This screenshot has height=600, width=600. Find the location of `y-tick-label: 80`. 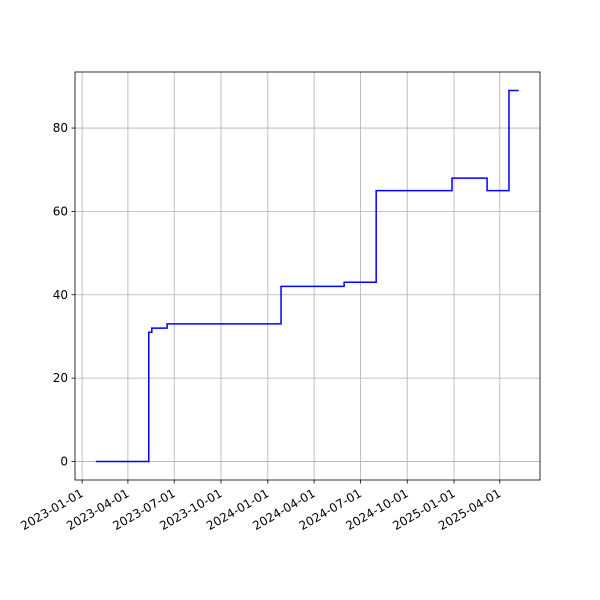

y-tick-label: 80 is located at coordinates (60, 128).